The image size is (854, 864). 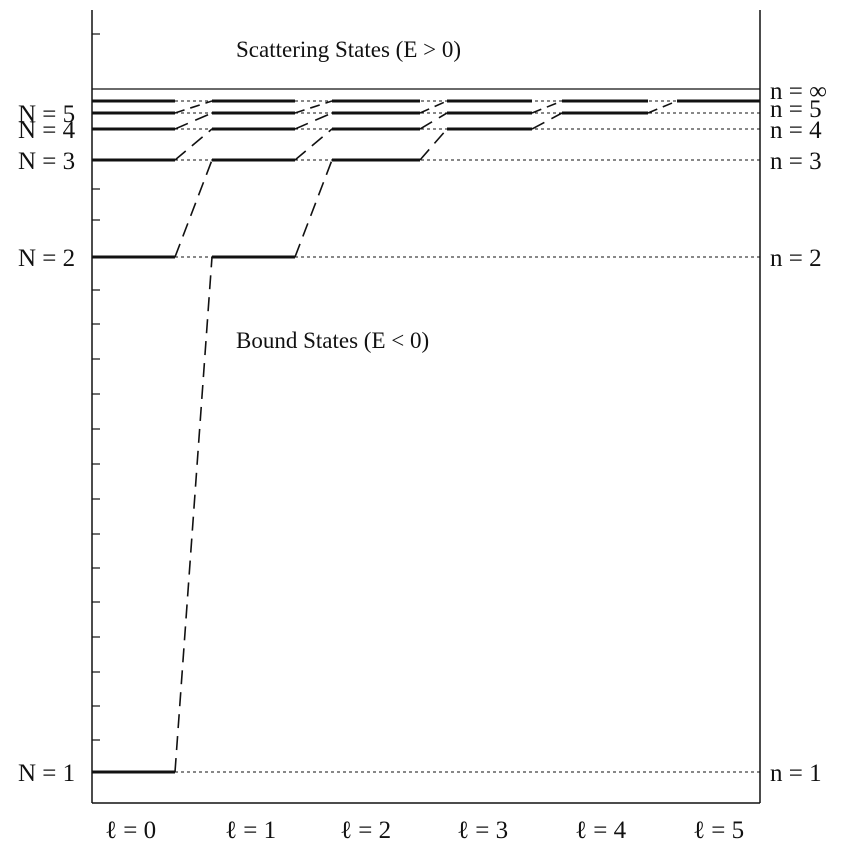 I want to click on l-label-3: ℓ = 3, so click(x=482, y=830).